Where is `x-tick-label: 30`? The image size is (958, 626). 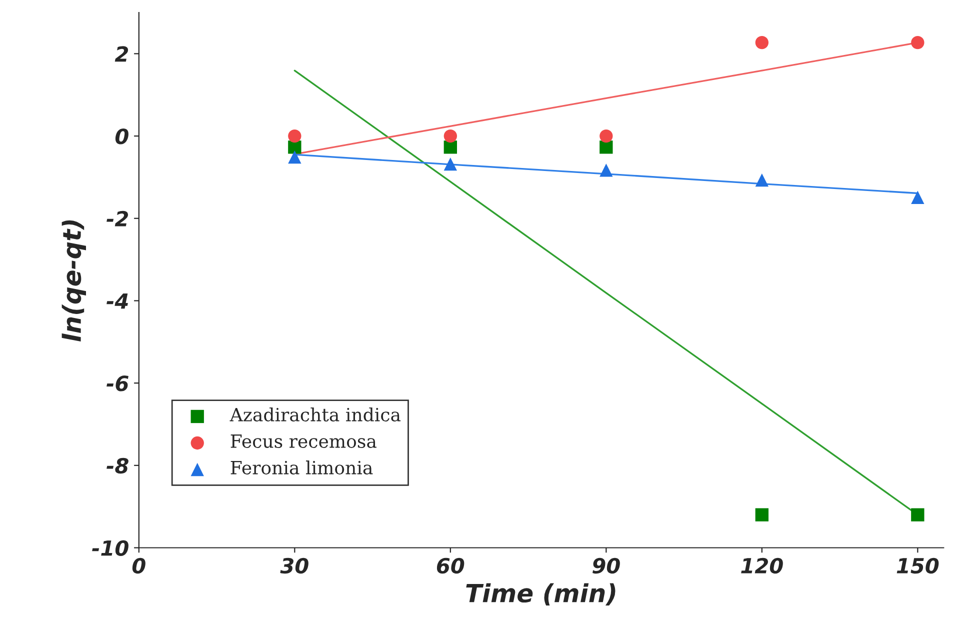
x-tick-label: 30 is located at coordinates (294, 566).